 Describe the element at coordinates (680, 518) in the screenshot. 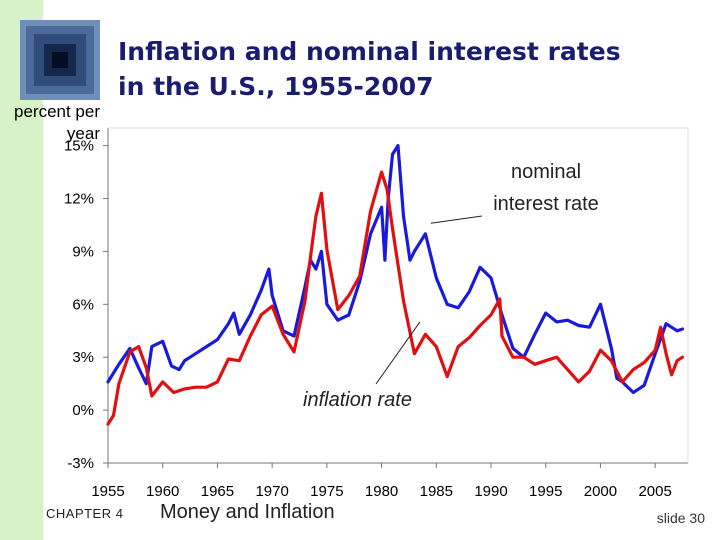

I see `slide-number: slide 30` at that location.